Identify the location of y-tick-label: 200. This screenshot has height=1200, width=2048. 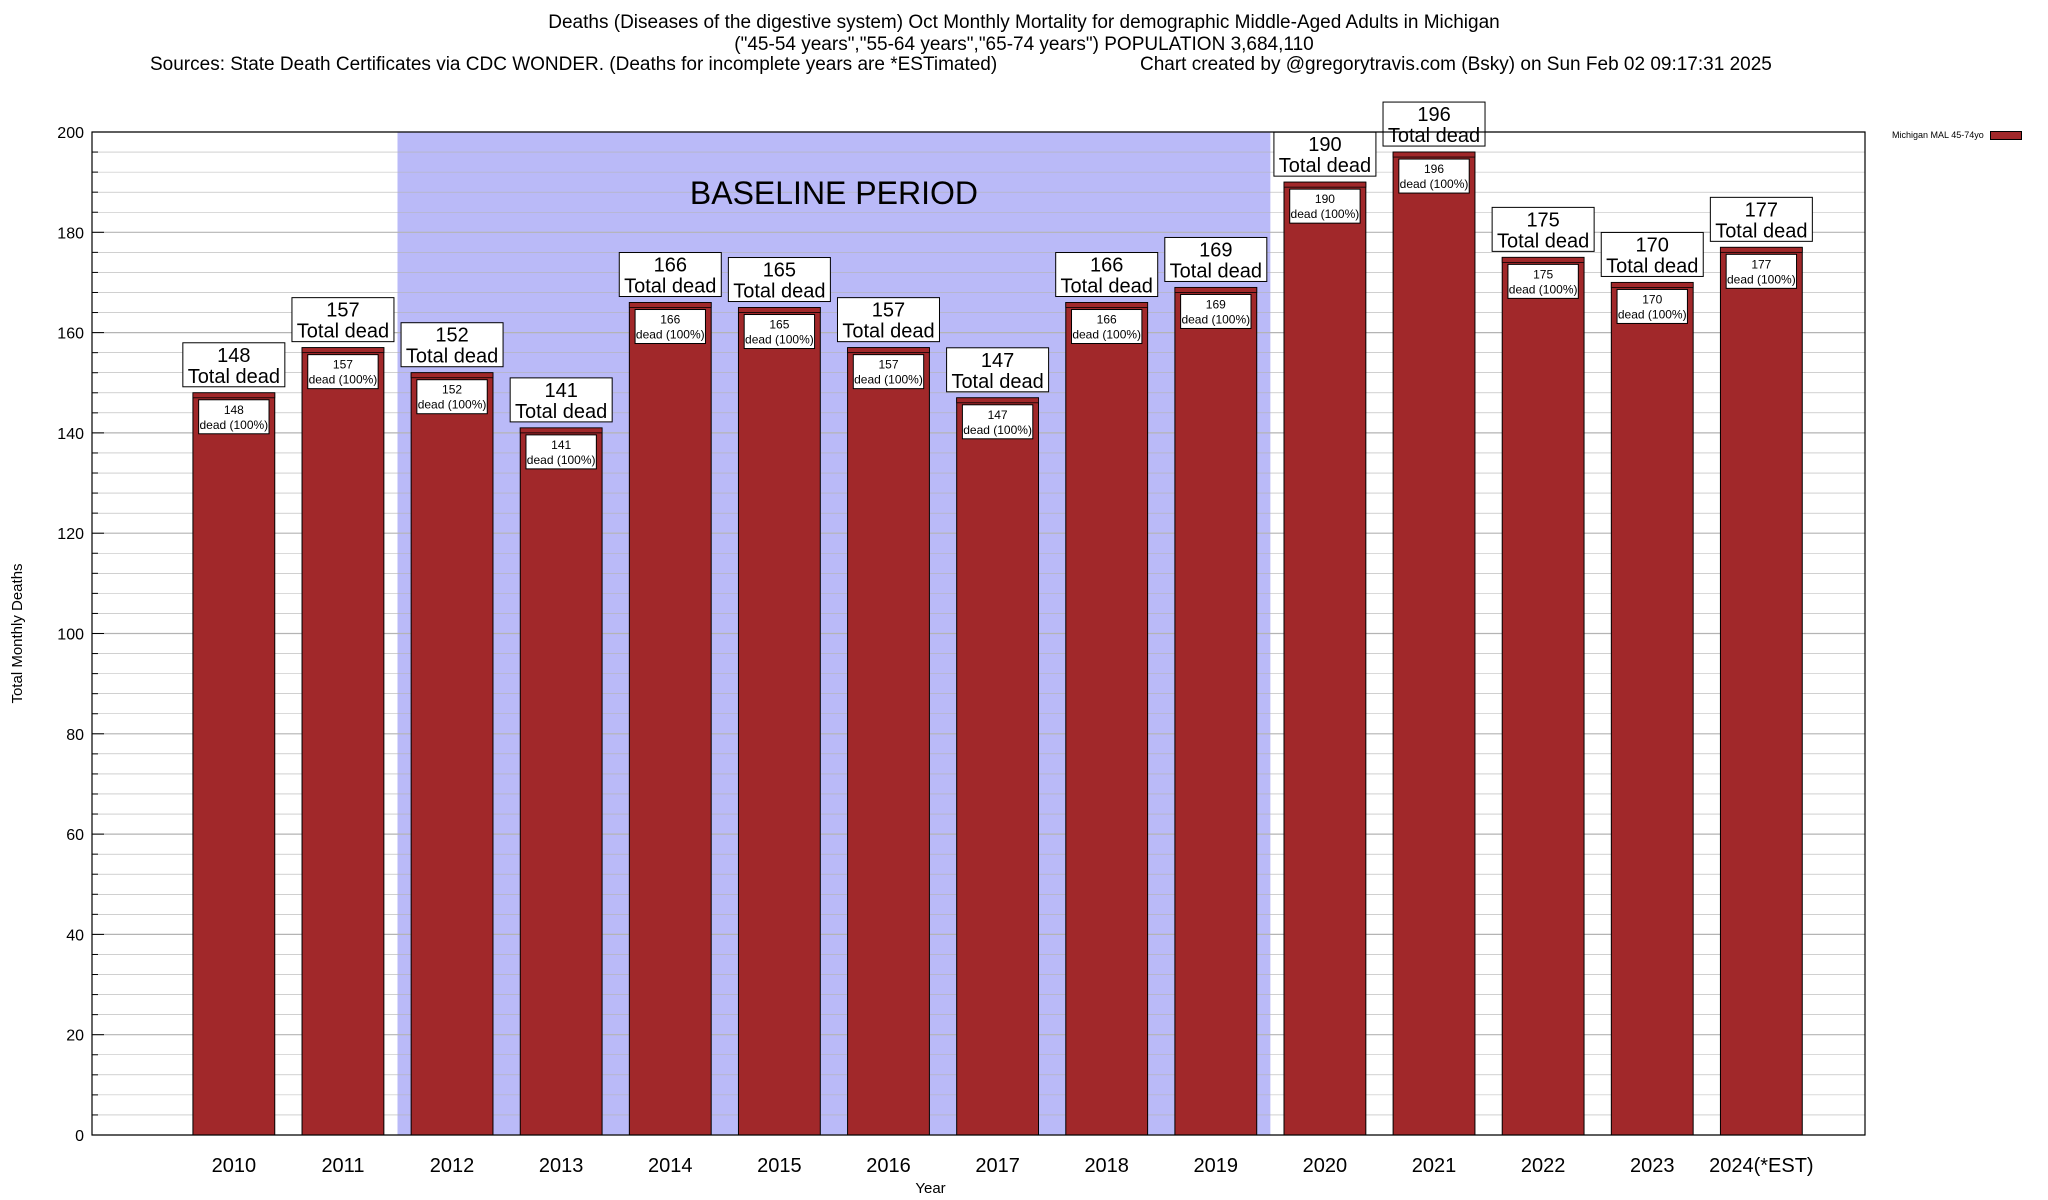
(70, 133).